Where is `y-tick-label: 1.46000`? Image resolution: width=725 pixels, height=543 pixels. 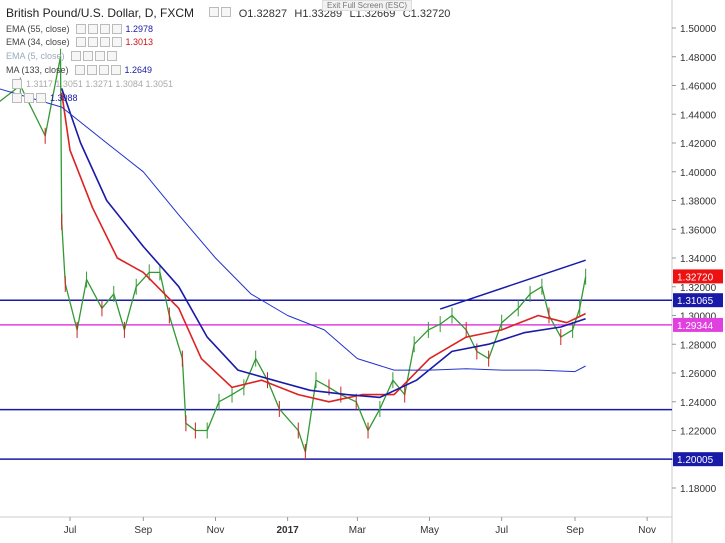
y-tick-label: 1.46000 is located at coordinates (698, 87).